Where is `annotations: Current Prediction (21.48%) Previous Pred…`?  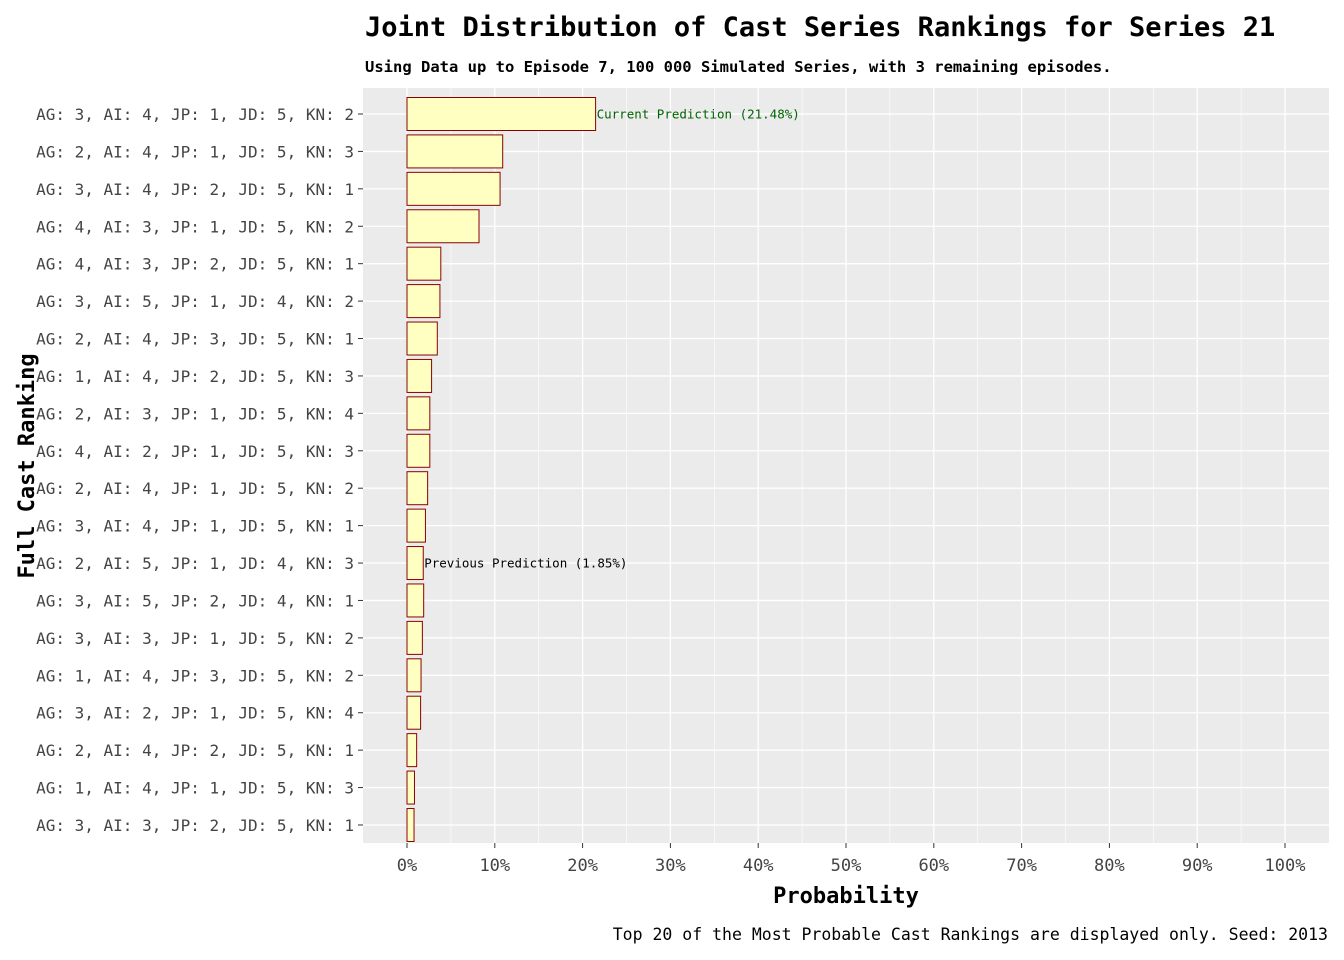
annotations: Current Prediction (21.48%) Previous Pred… is located at coordinates (612, 339).